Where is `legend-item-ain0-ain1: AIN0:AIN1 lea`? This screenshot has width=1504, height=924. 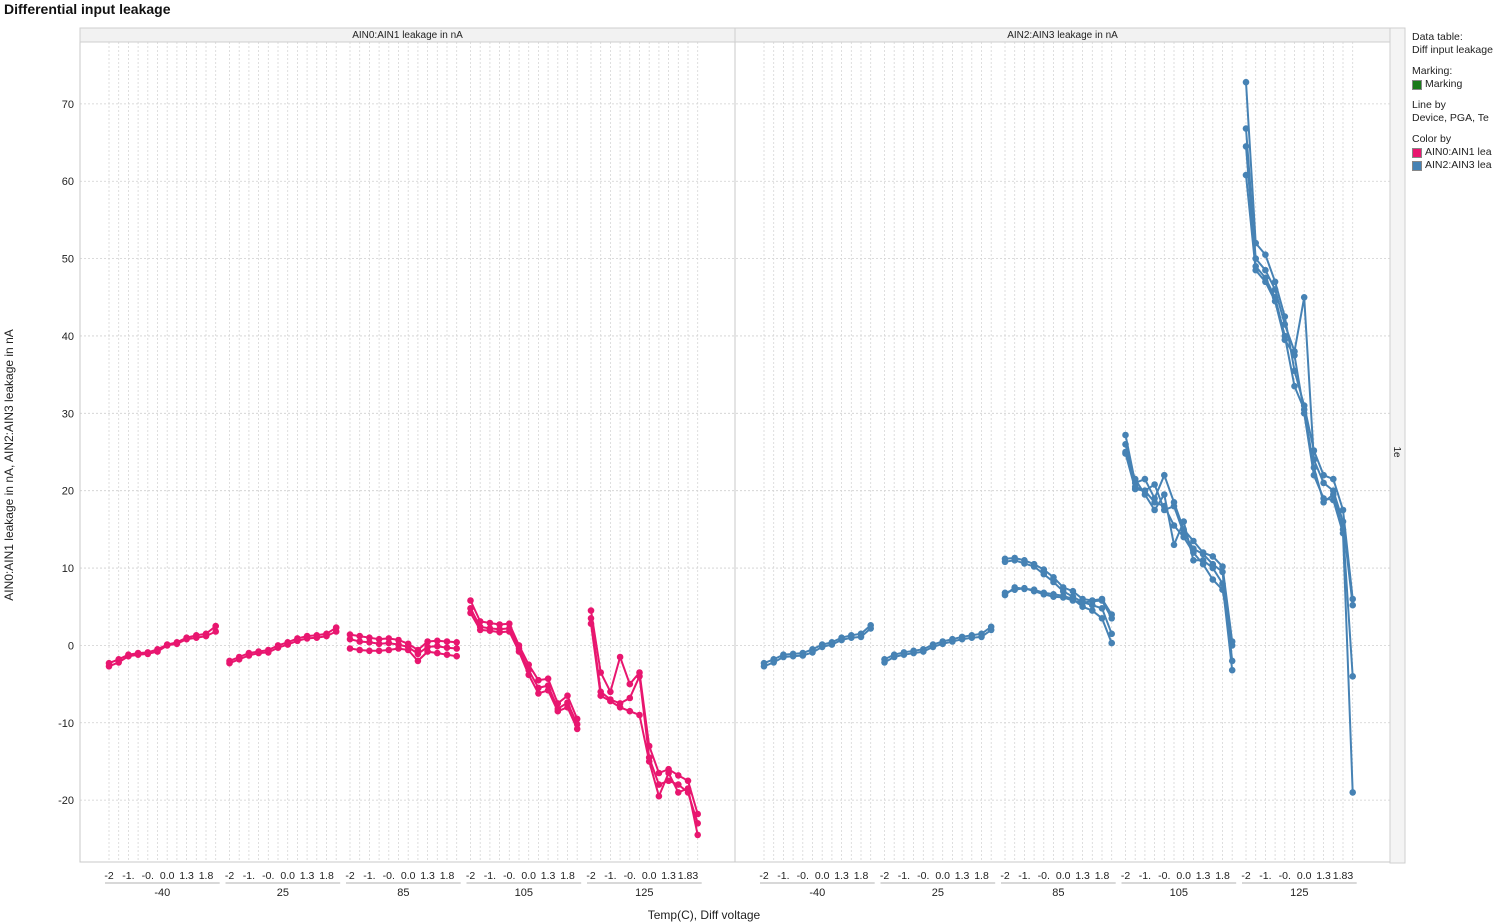 legend-item-ain0-ain1: AIN0:AIN1 lea is located at coordinates (1458, 152).